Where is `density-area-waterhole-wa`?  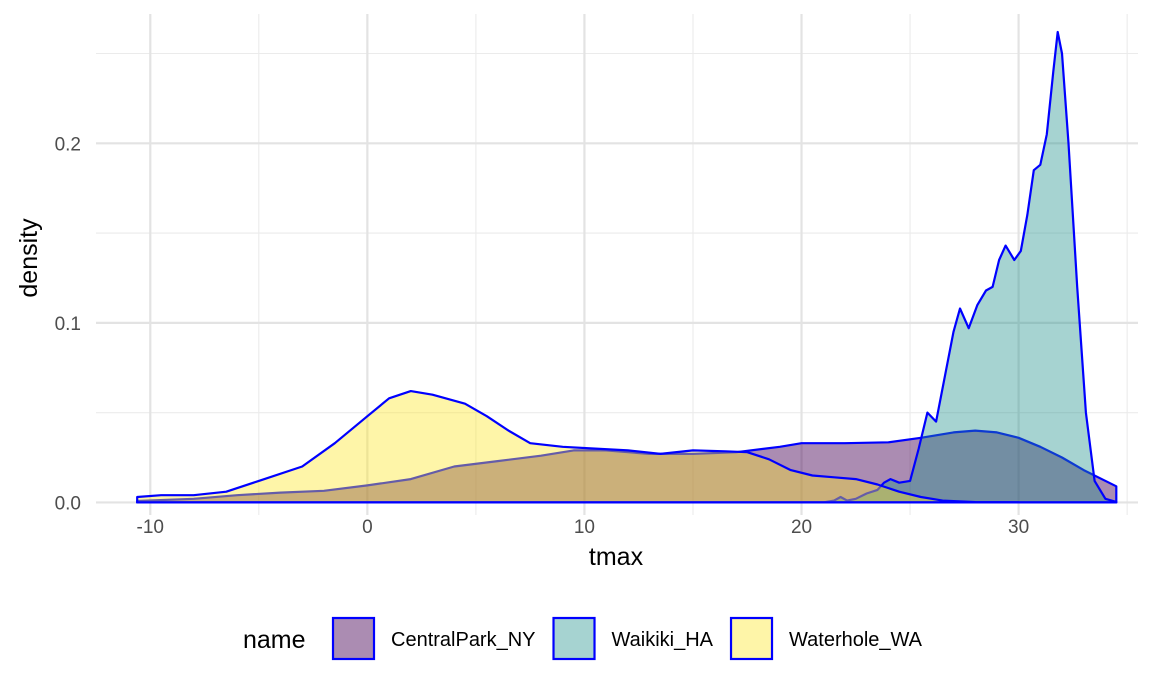 density-area-waterhole-wa is located at coordinates (578, 447).